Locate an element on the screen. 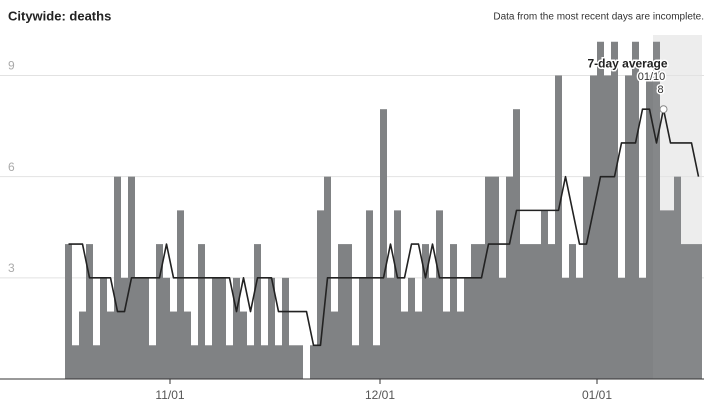 This screenshot has height=409, width=709. x-tick-label: 12/01 is located at coordinates (380, 395).